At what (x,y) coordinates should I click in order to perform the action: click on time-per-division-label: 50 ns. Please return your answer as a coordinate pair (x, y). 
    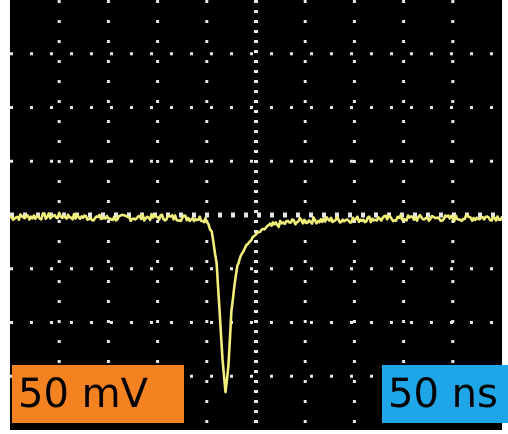
    Looking at the image, I should click on (445, 394).